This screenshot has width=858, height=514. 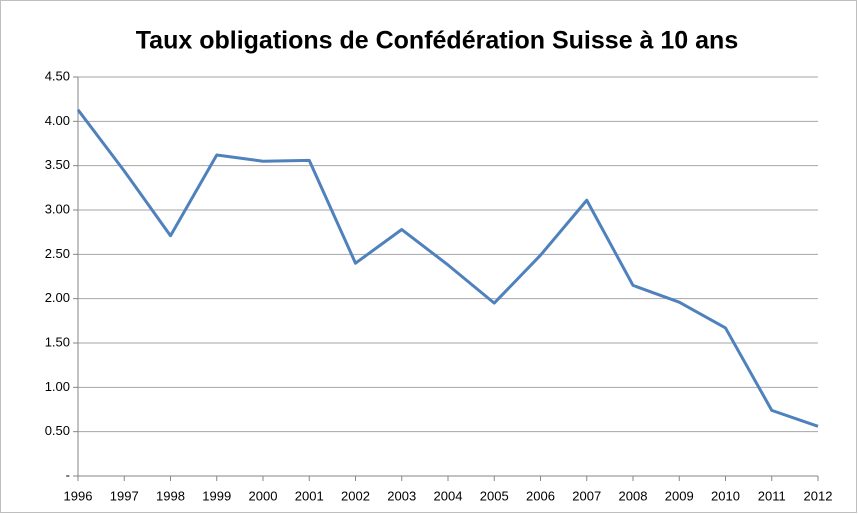 I want to click on y-tick-label: 4.50, so click(x=57, y=75).